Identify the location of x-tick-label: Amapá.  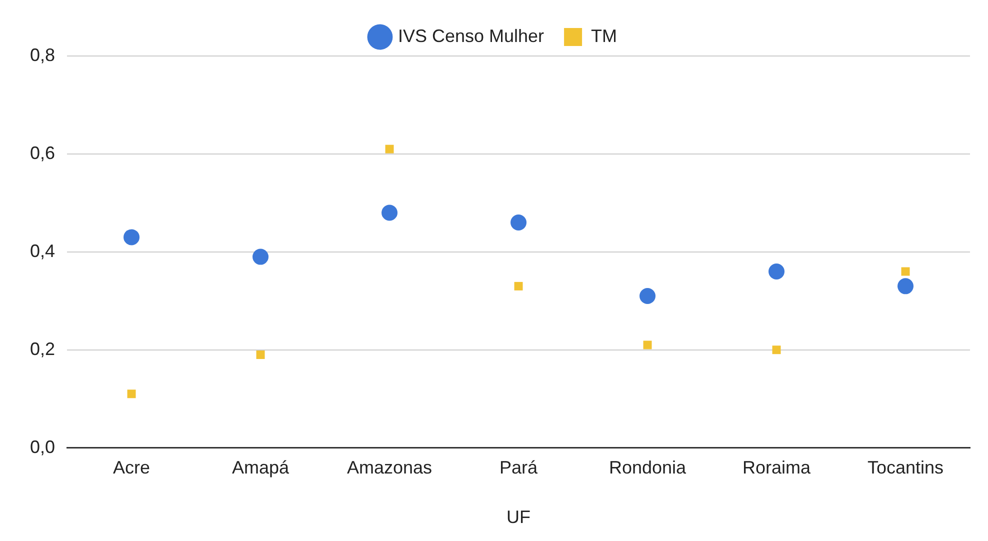
(261, 468).